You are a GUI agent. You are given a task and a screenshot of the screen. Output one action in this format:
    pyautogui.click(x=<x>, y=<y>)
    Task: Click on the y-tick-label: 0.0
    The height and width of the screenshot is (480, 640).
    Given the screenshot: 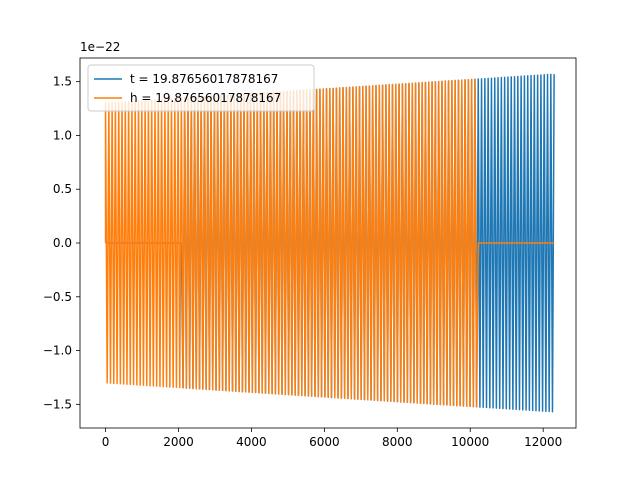 What is the action you would take?
    pyautogui.click(x=62, y=243)
    